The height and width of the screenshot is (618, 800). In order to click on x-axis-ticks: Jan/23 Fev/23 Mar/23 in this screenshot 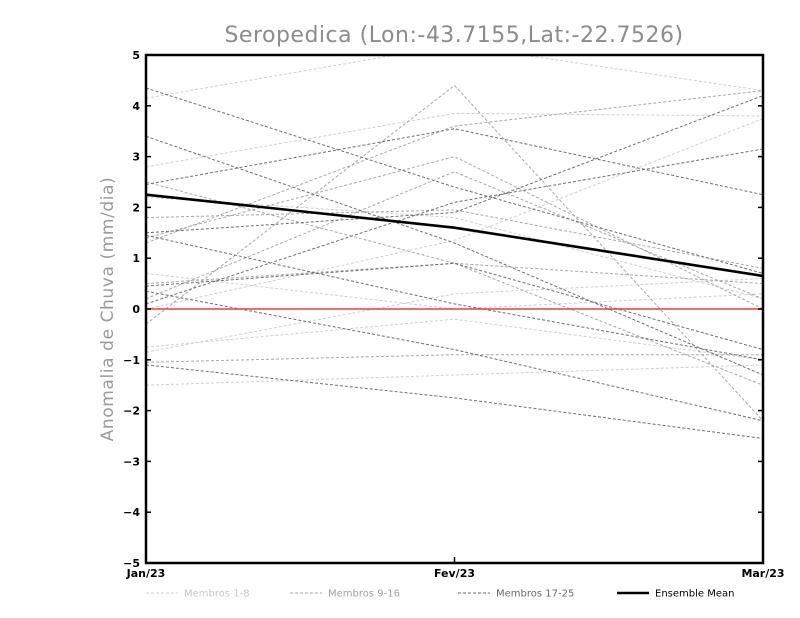, I will do `click(455, 568)`.